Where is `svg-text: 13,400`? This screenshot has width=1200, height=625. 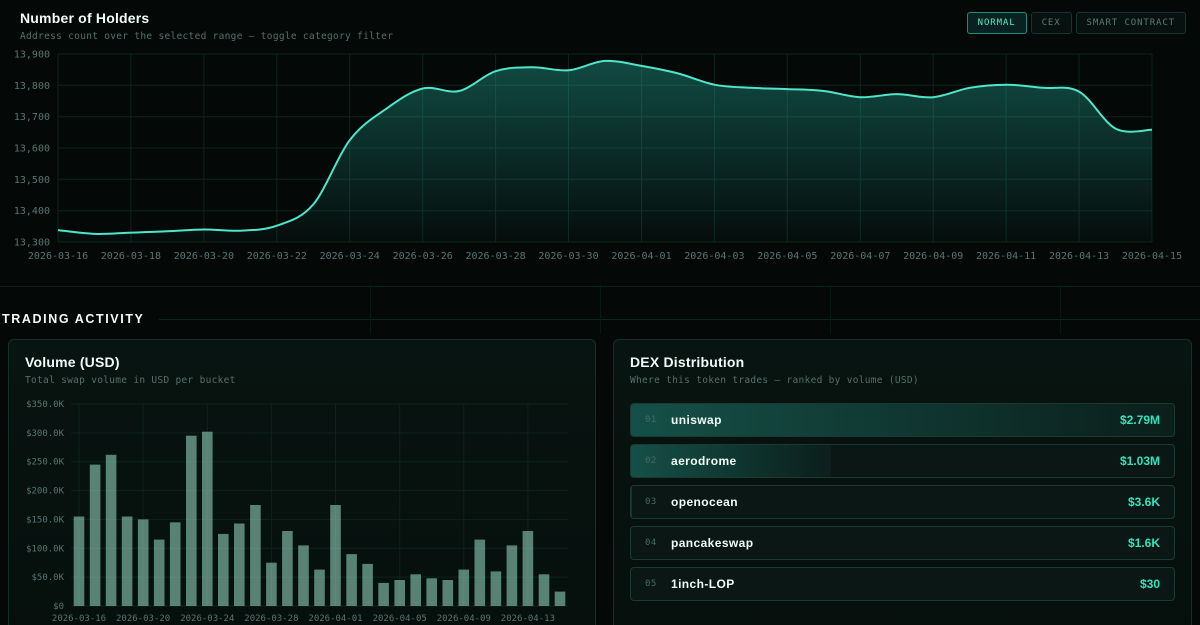 svg-text: 13,400 is located at coordinates (32, 211).